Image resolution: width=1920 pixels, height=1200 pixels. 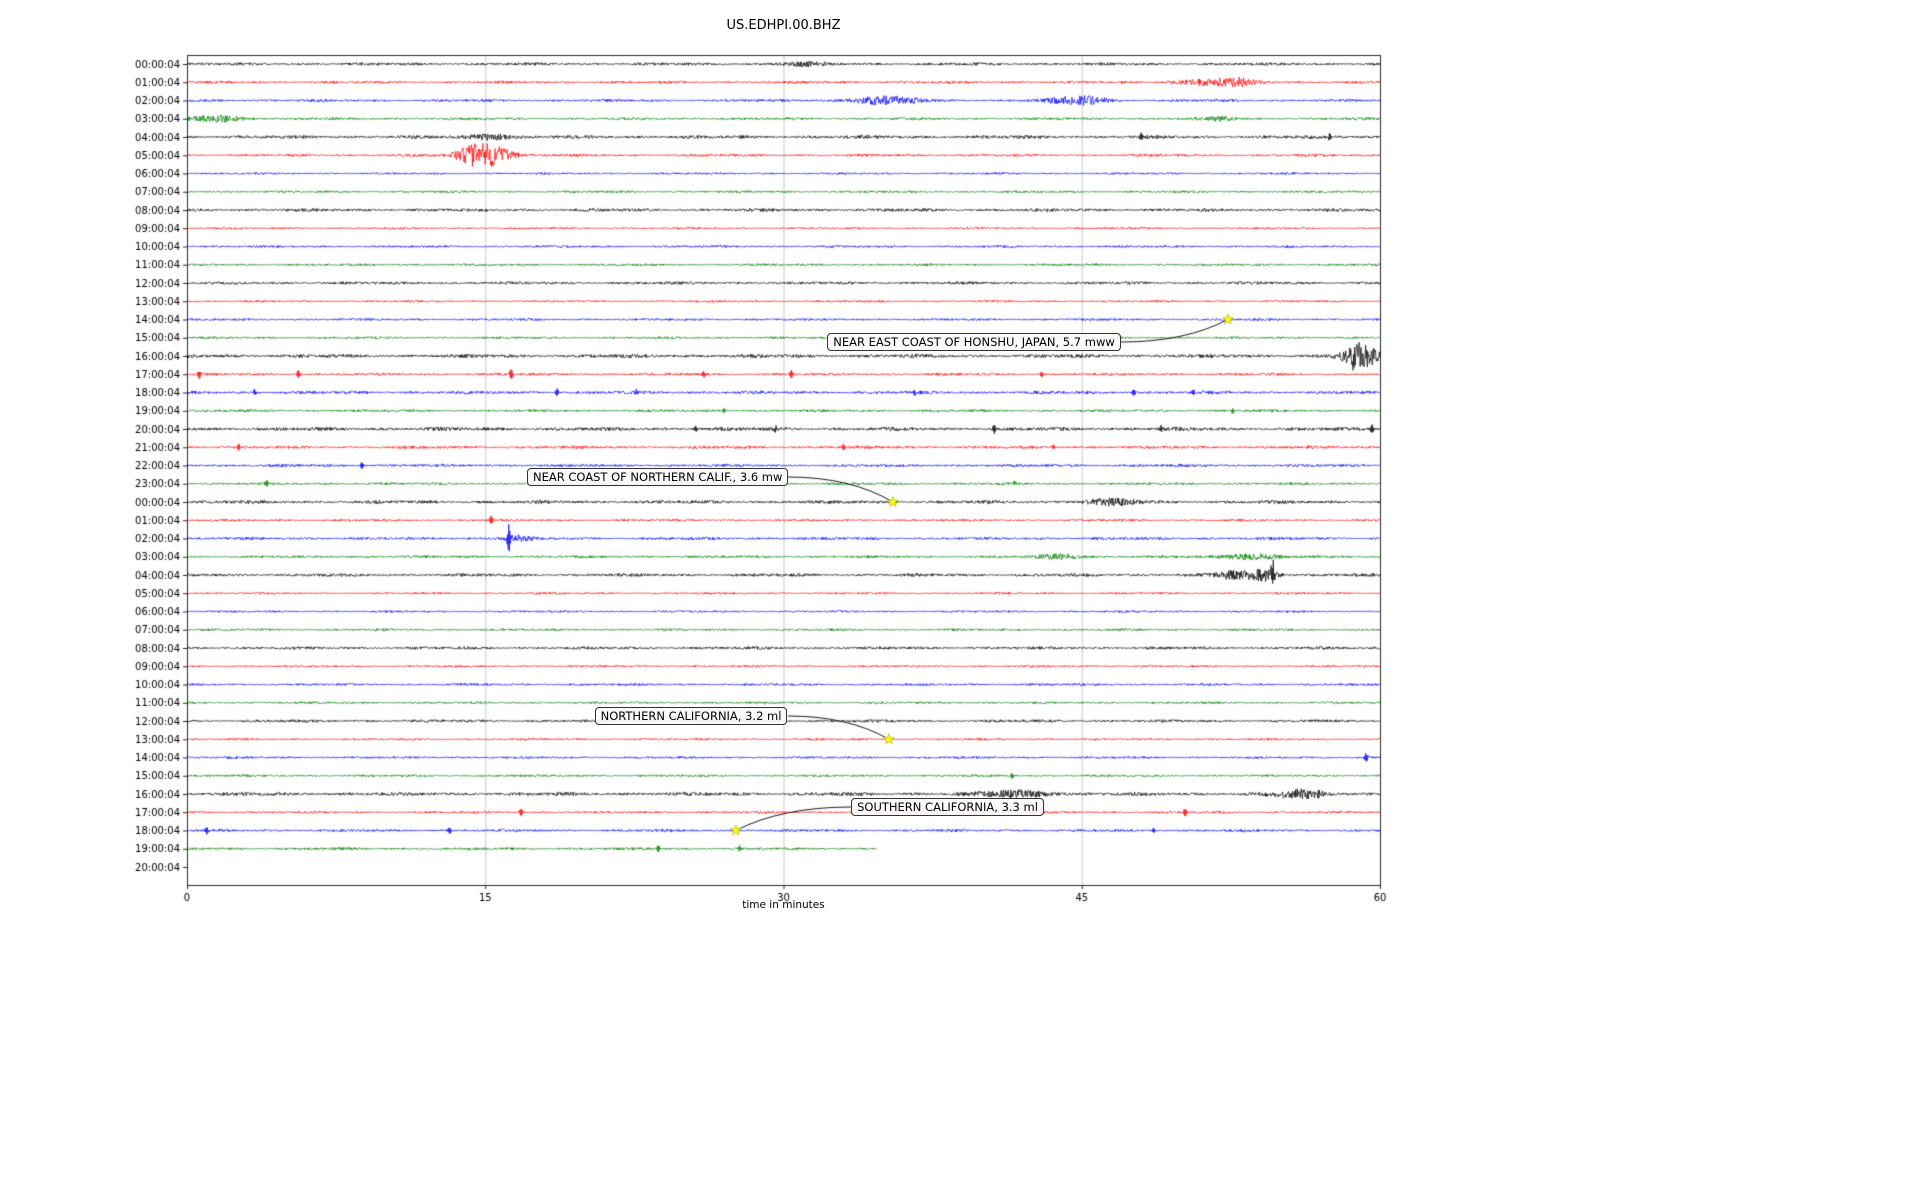 What do you see at coordinates (947, 806) in the screenshot?
I see `event-annotation-southern-california: SOUTHERN CALIFORNIA, 3.3 ml` at bounding box center [947, 806].